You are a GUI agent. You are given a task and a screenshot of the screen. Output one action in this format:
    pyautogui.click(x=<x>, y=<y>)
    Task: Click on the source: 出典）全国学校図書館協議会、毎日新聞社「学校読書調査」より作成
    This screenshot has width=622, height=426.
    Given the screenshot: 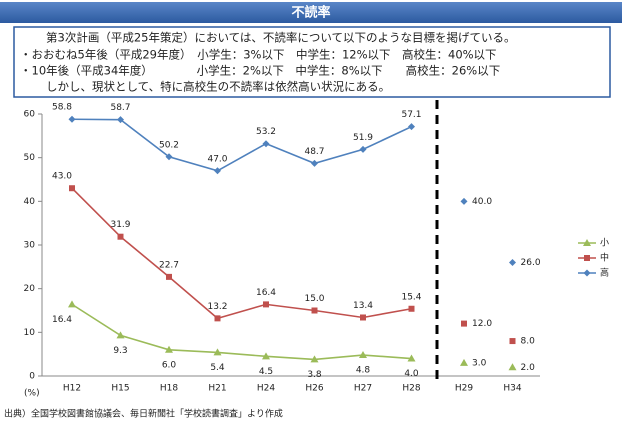 What is the action you would take?
    pyautogui.click(x=143, y=414)
    